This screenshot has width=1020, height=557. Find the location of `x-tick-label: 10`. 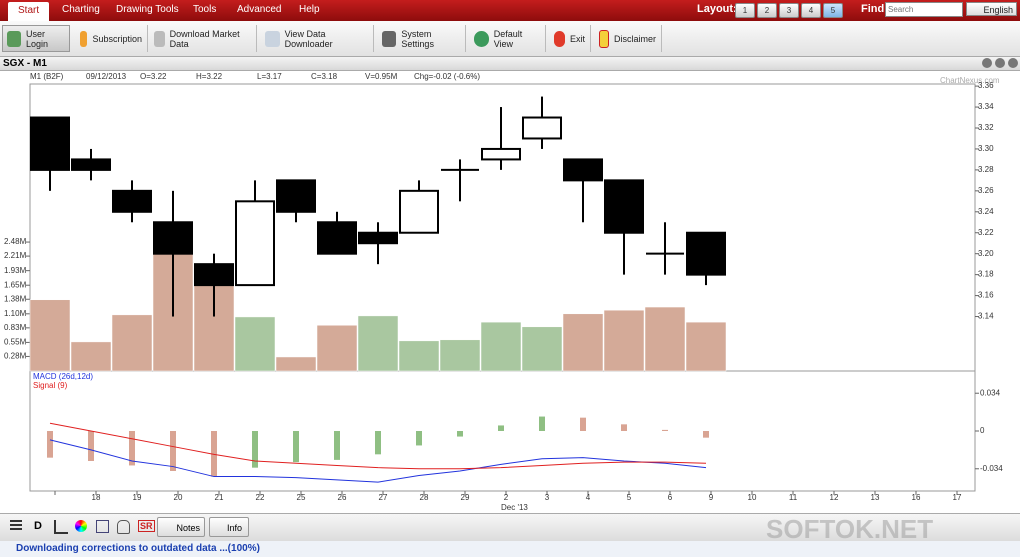

x-tick-label: 10 is located at coordinates (752, 497).